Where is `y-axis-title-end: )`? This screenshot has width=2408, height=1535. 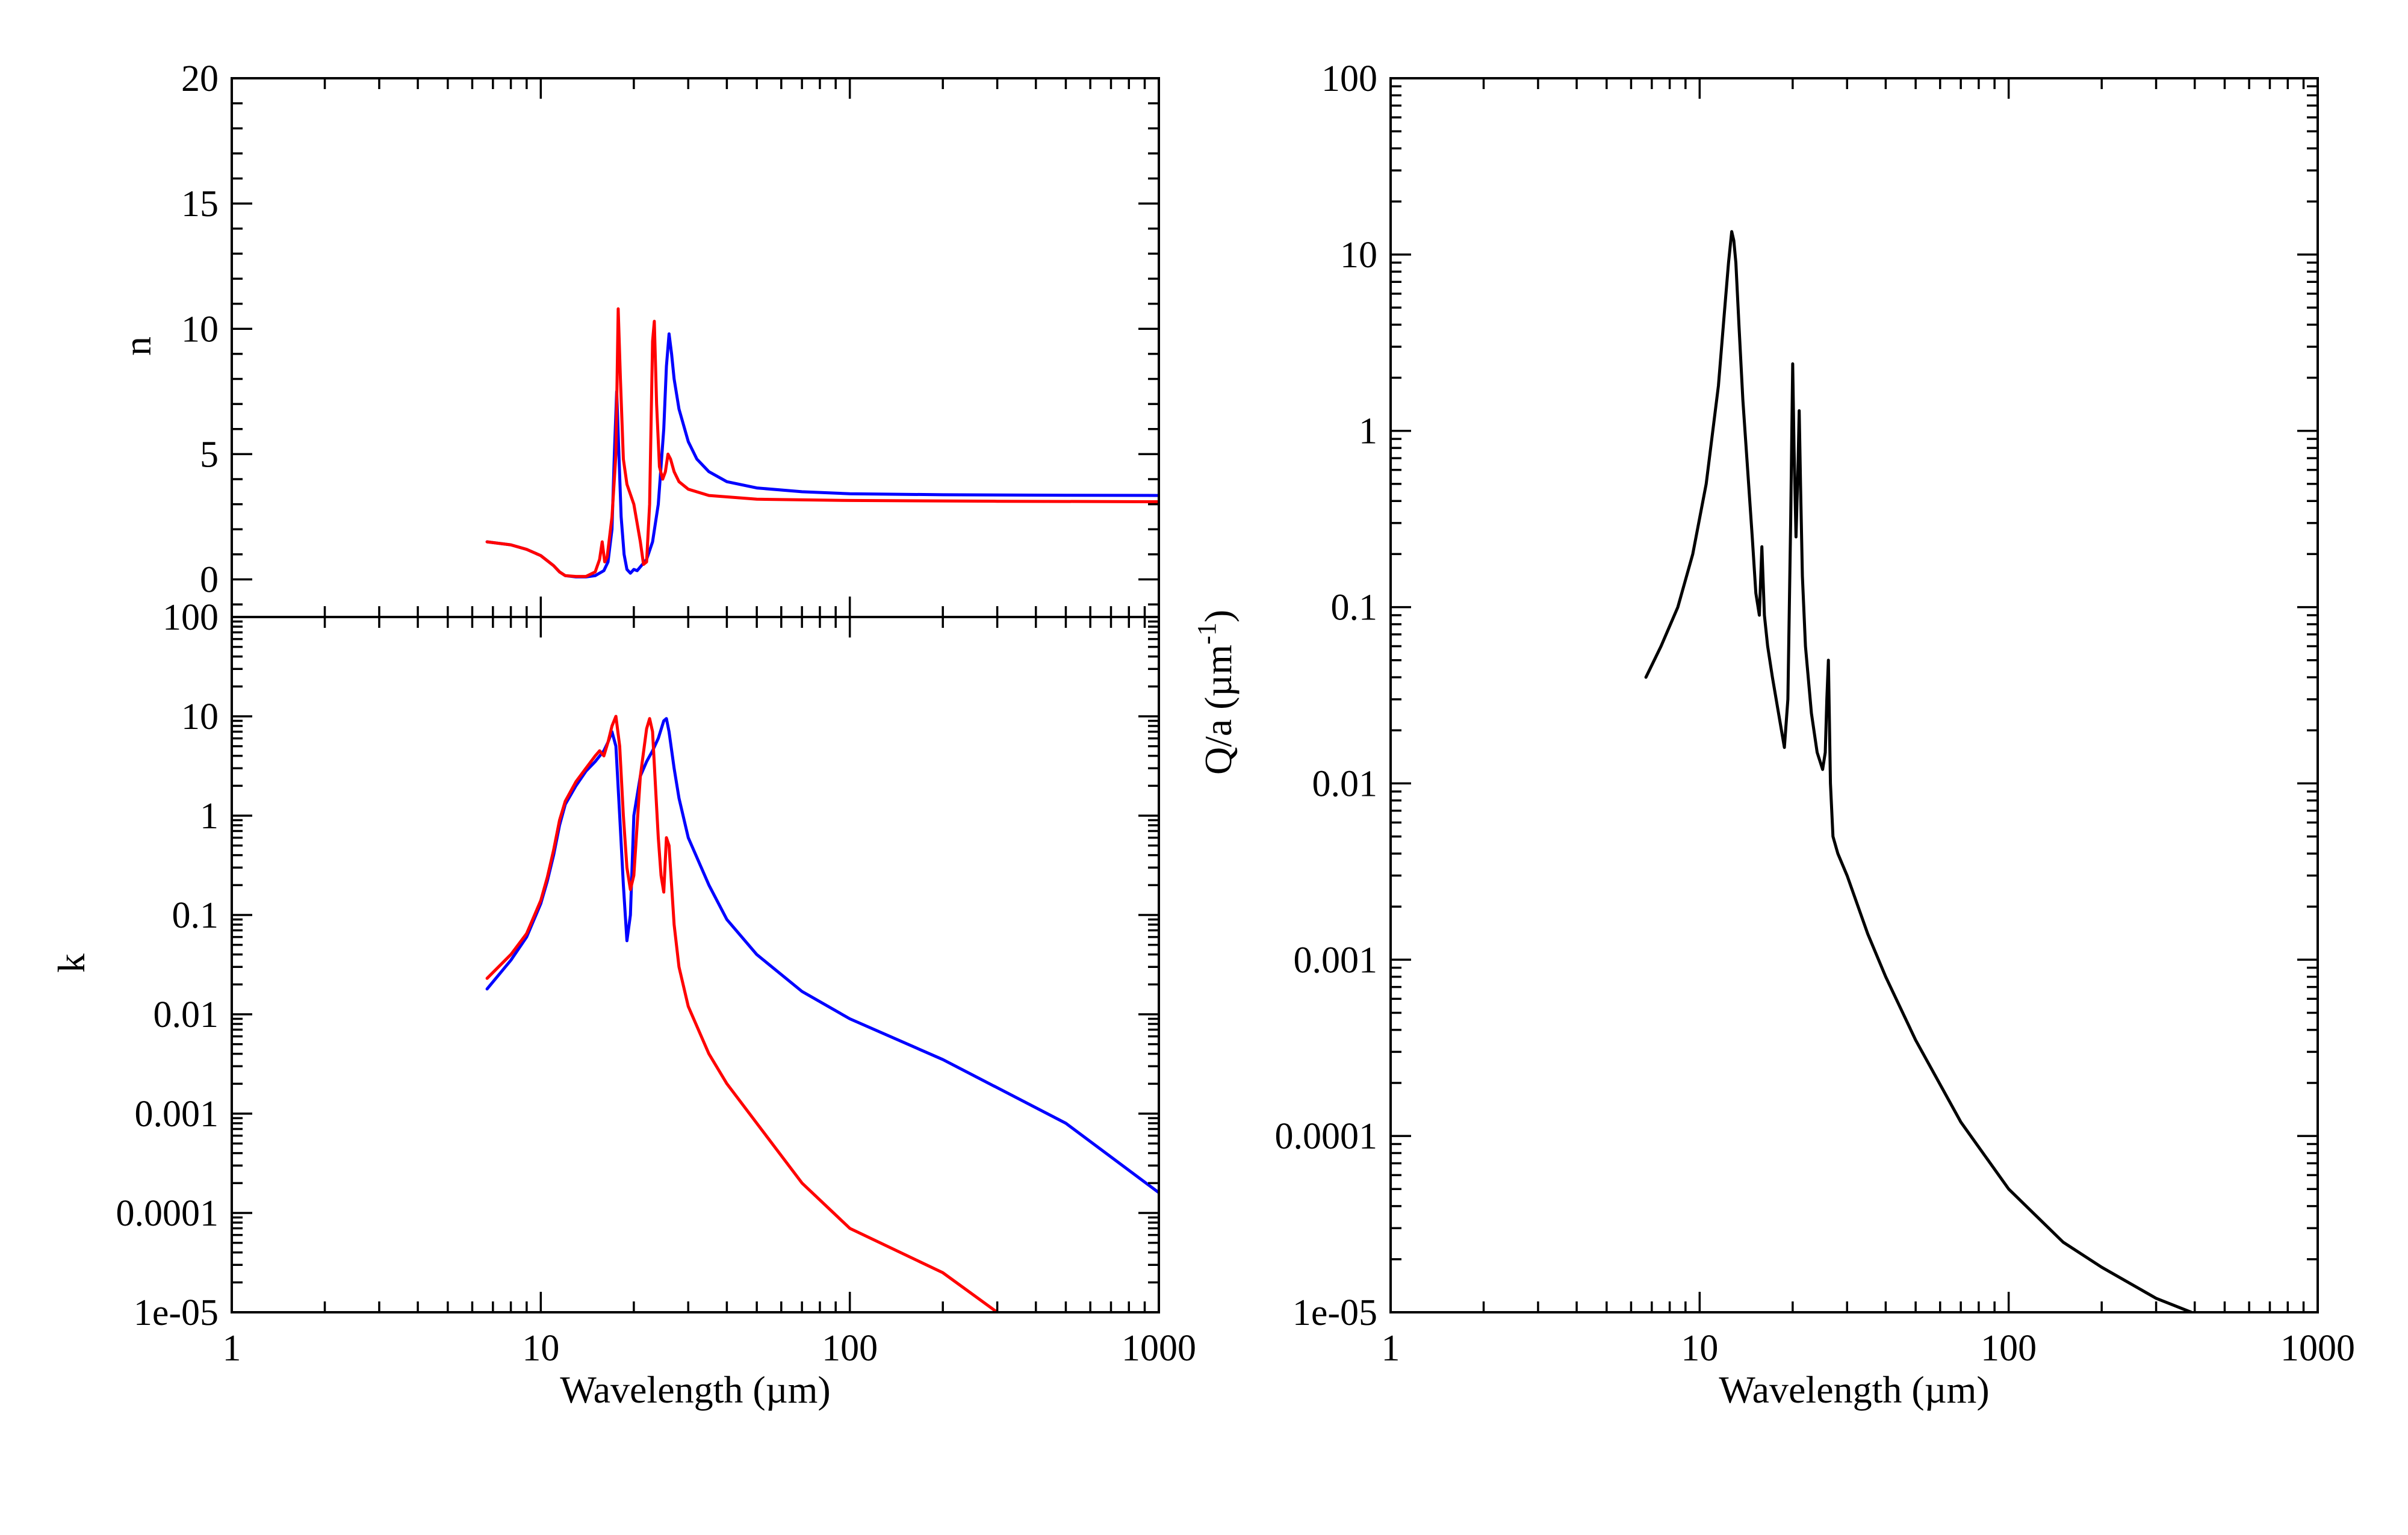
y-axis-title-end: ) is located at coordinates (1218, 616).